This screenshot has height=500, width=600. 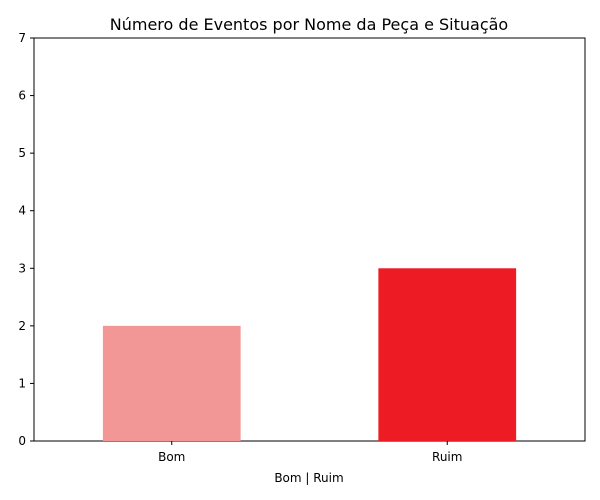 What do you see at coordinates (171, 383) in the screenshot?
I see `bar-bom` at bounding box center [171, 383].